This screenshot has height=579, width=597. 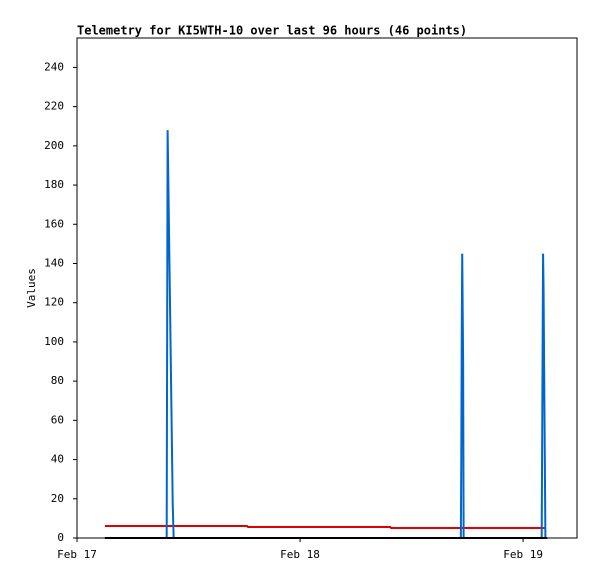 What do you see at coordinates (54, 66) in the screenshot?
I see `y-tick-label: 240` at bounding box center [54, 66].